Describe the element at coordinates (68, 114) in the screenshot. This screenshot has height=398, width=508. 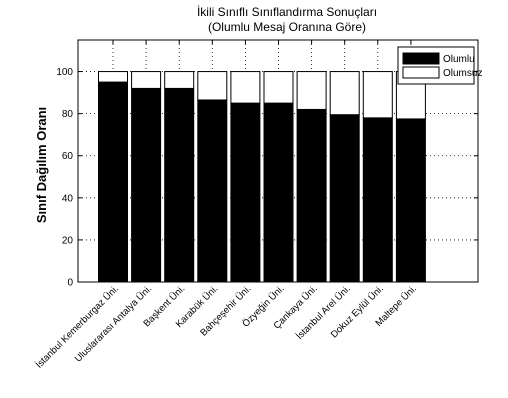
I see `y-tick-label: 80` at that location.